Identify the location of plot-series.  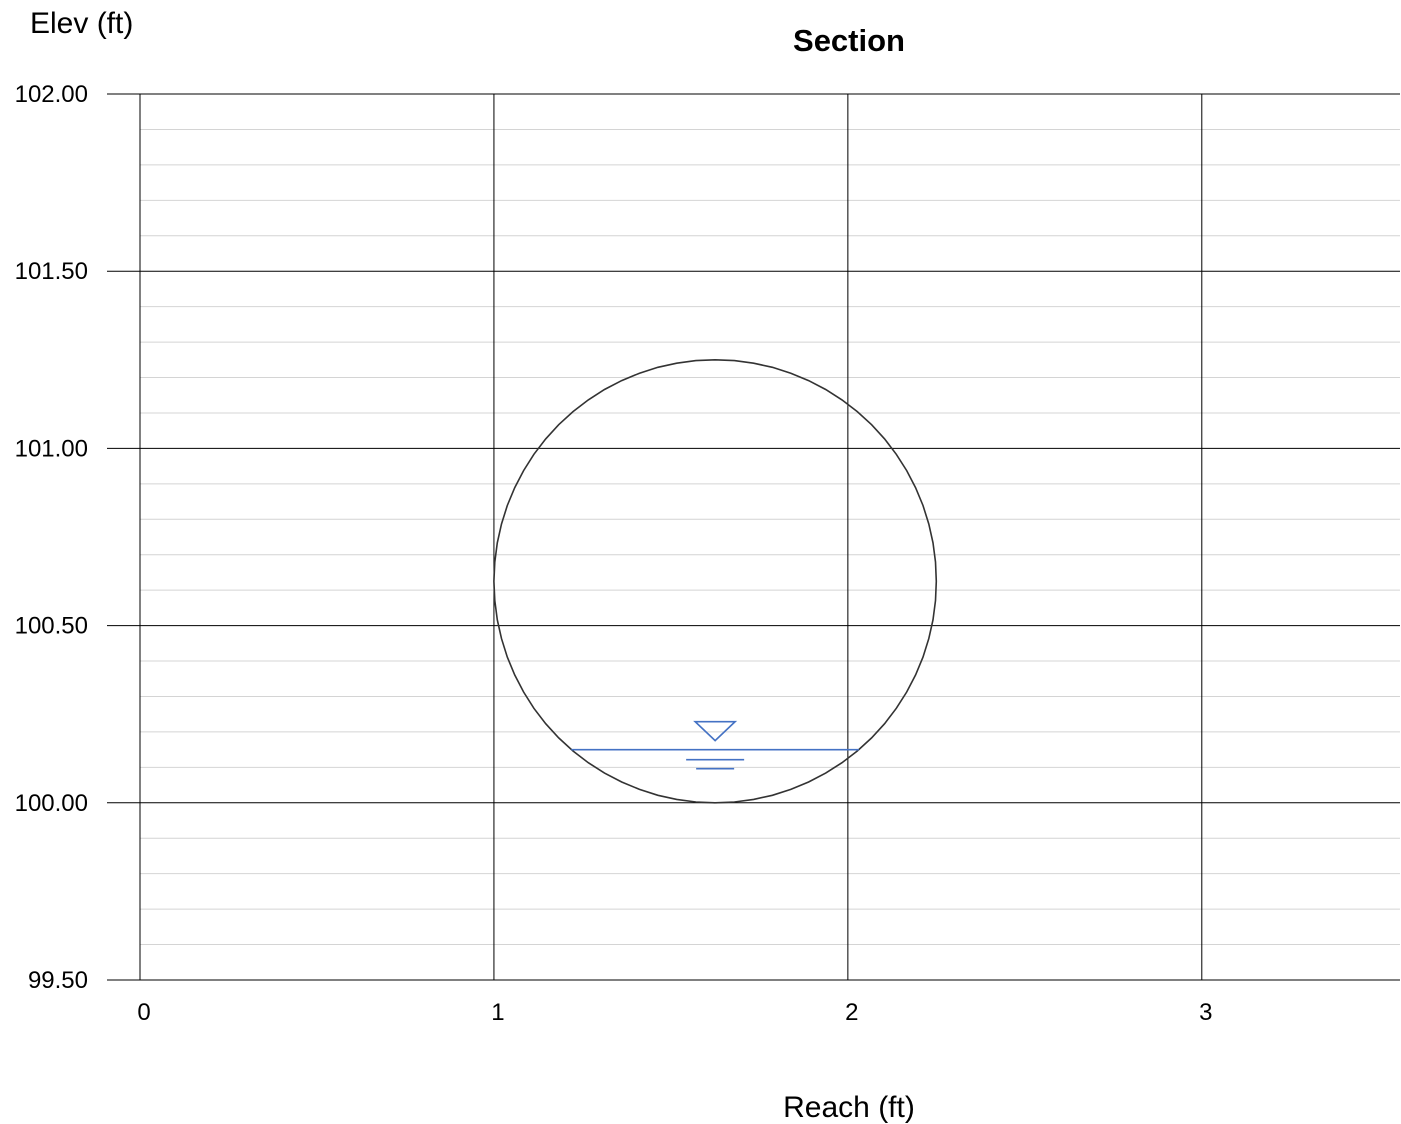
(715, 581).